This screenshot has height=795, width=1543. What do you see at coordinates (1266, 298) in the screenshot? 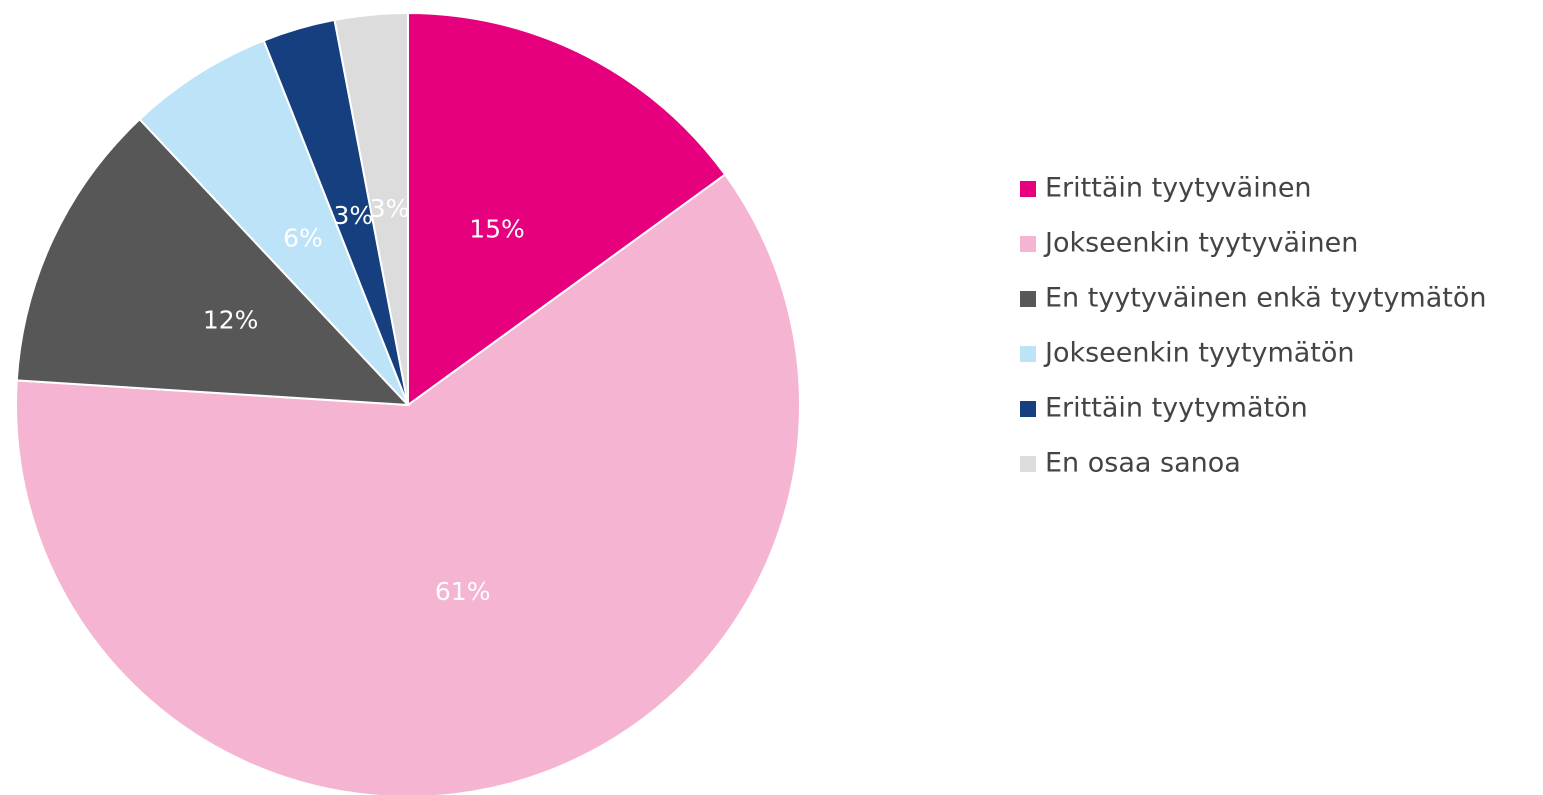
I see `legend-label: En tyytyväinen enkä tyytymätön` at bounding box center [1266, 298].